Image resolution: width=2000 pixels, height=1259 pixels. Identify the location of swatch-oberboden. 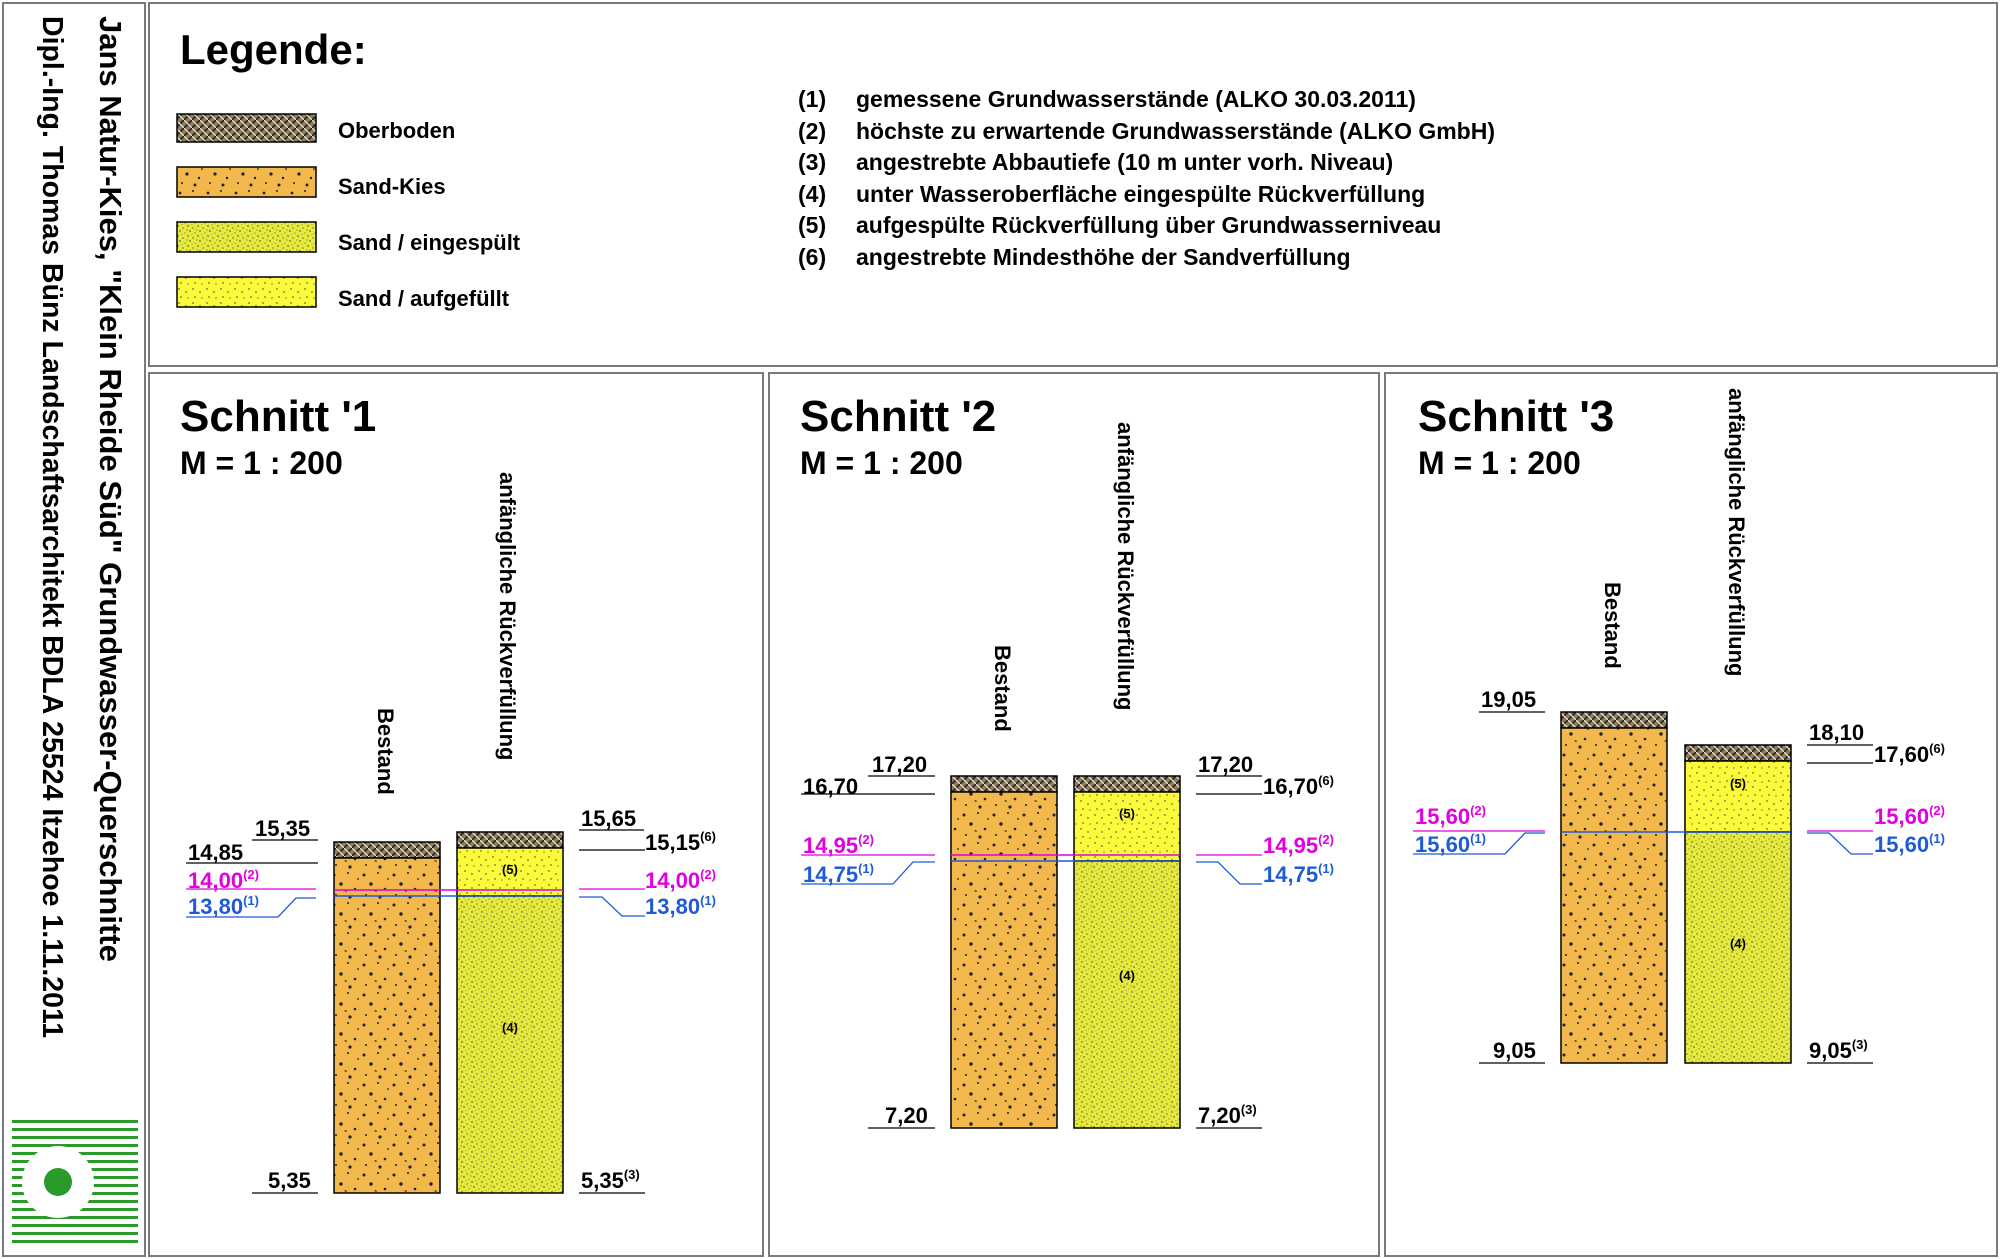
(246, 128).